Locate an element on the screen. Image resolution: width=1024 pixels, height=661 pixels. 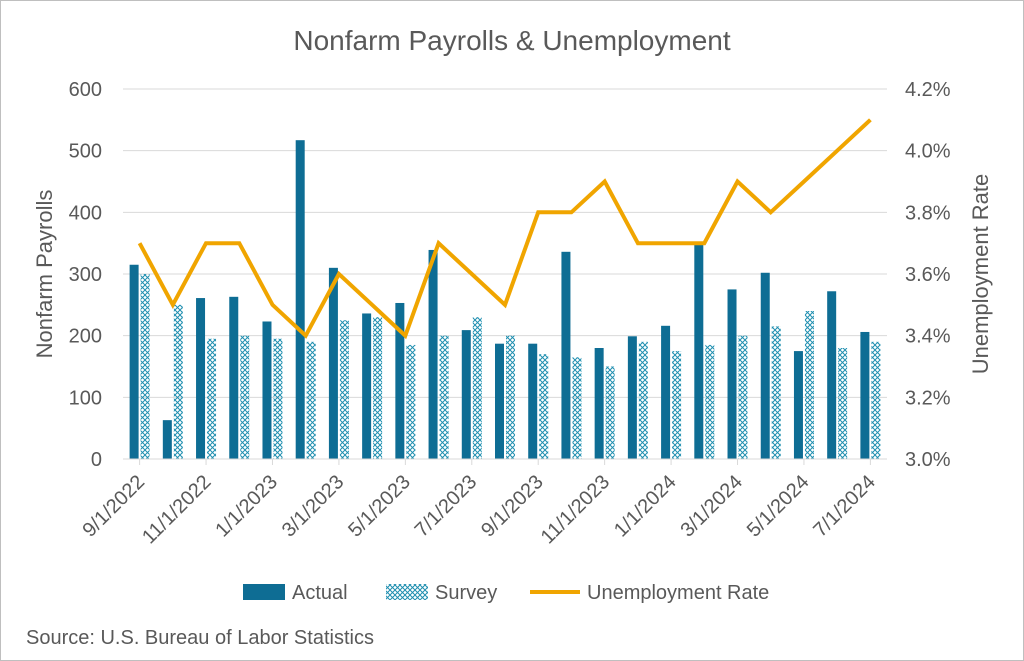
y-left-tick-label: 300 is located at coordinates (85, 275).